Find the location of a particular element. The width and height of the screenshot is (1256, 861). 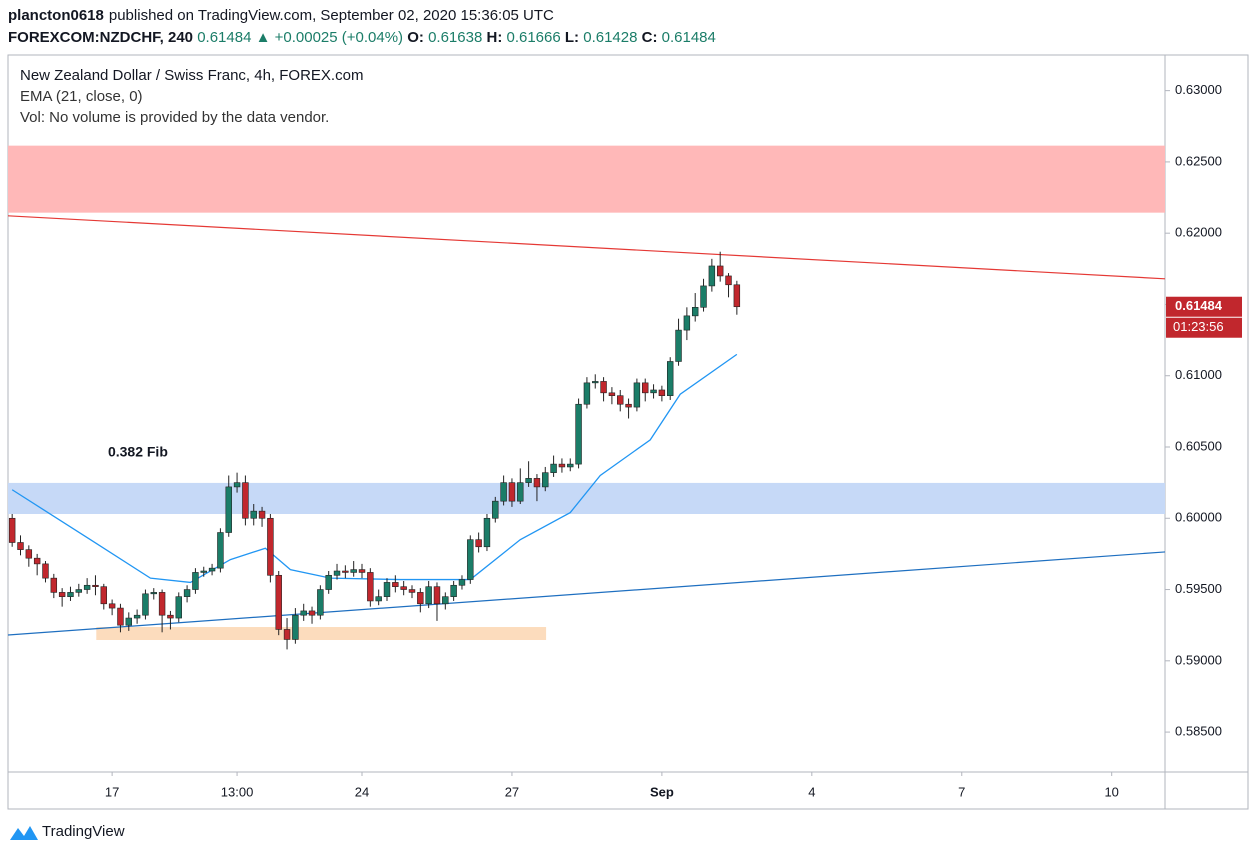

x-tick-label: Sep is located at coordinates (662, 791).